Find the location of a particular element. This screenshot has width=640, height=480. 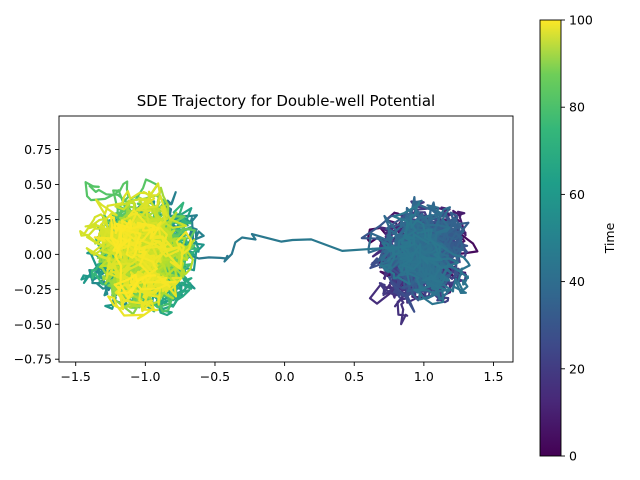

y-tick-label: 0.50 is located at coordinates (38, 184).